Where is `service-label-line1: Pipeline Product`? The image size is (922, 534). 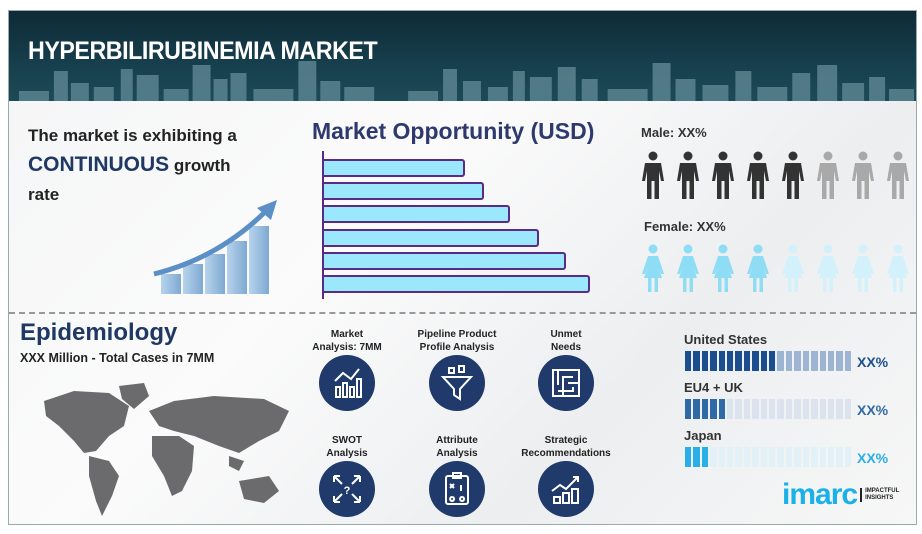
service-label-line1: Pipeline Product is located at coordinates (457, 334).